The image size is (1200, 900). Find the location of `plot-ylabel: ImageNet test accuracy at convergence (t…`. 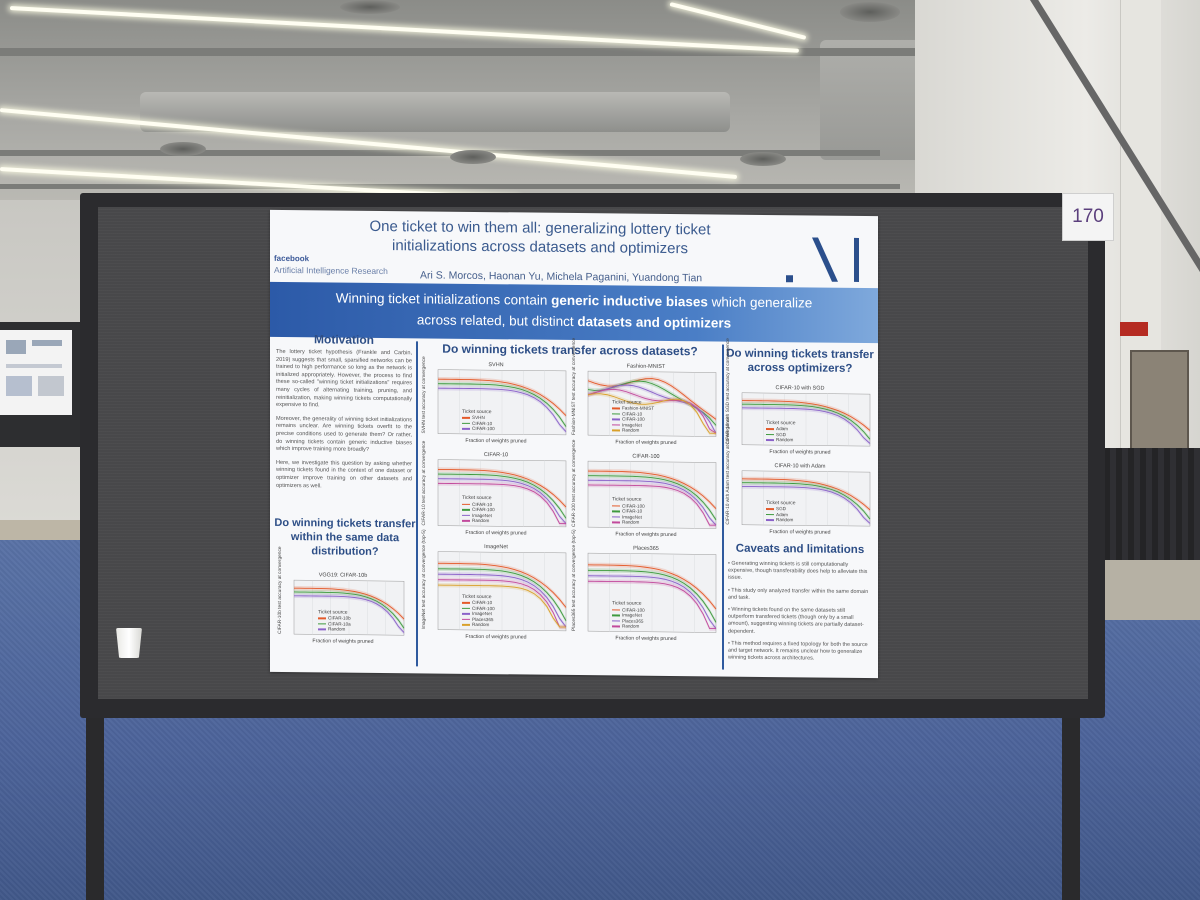

plot-ylabel: ImageNet test accuracy at convergence (t… is located at coordinates (424, 579).